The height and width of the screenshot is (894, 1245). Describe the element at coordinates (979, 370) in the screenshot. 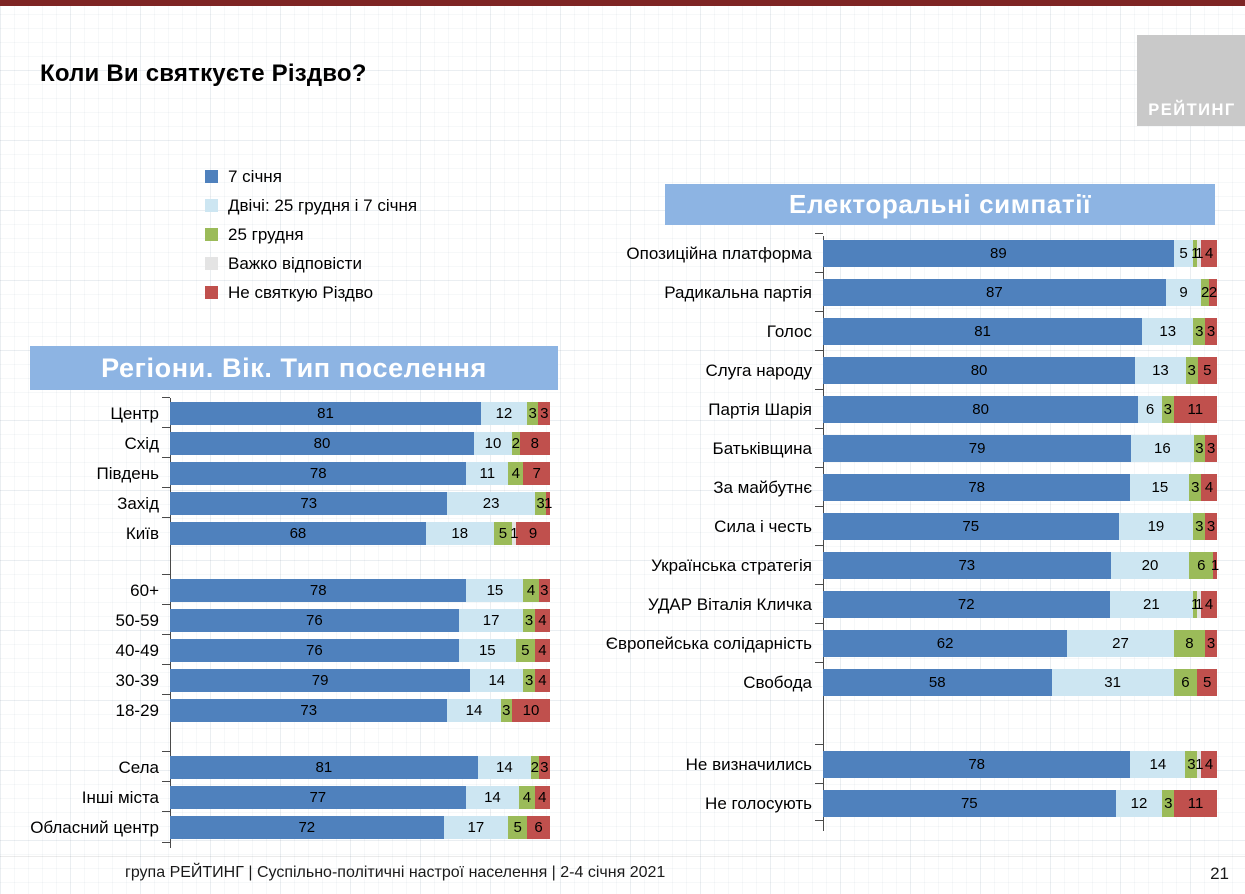

I see `bar-segment-jan7: 80` at that location.